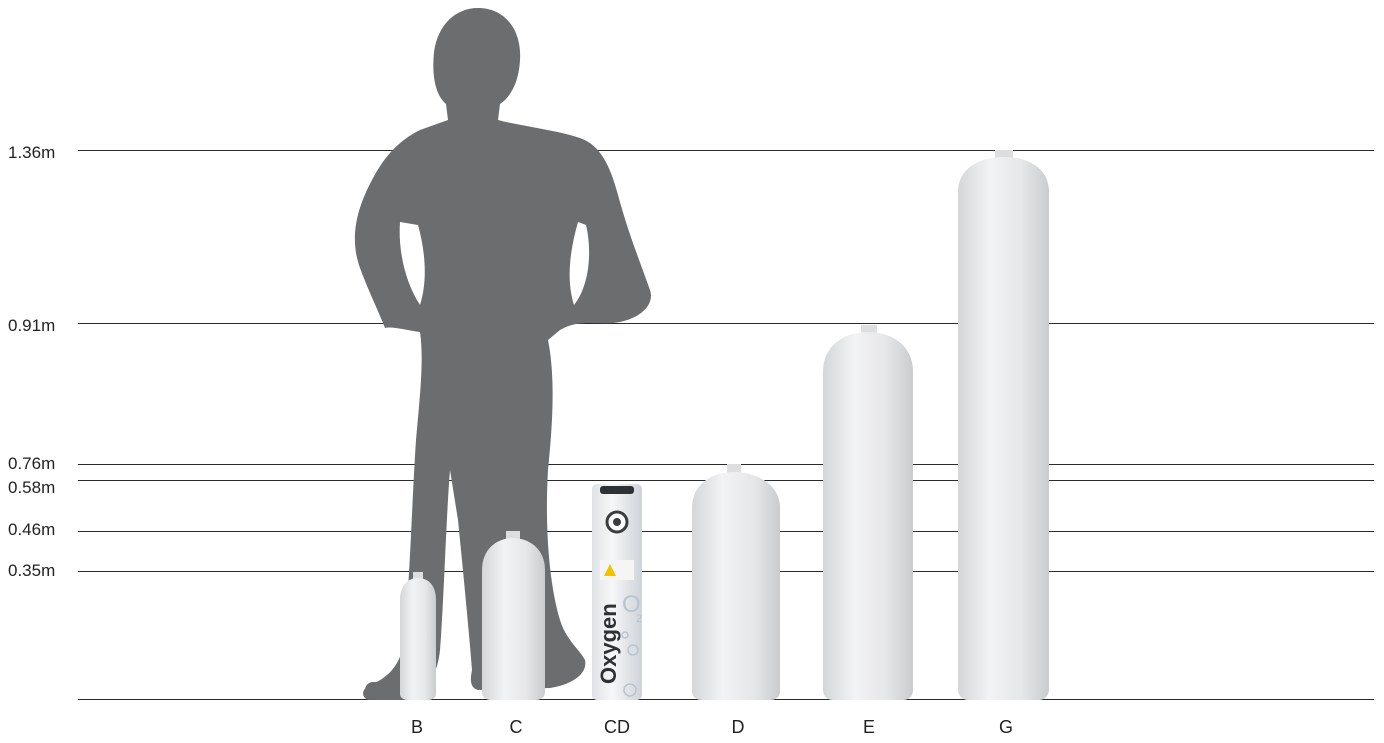 This screenshot has width=1384, height=743. I want to click on cd-oxygen-text: Oxygen, so click(608, 643).